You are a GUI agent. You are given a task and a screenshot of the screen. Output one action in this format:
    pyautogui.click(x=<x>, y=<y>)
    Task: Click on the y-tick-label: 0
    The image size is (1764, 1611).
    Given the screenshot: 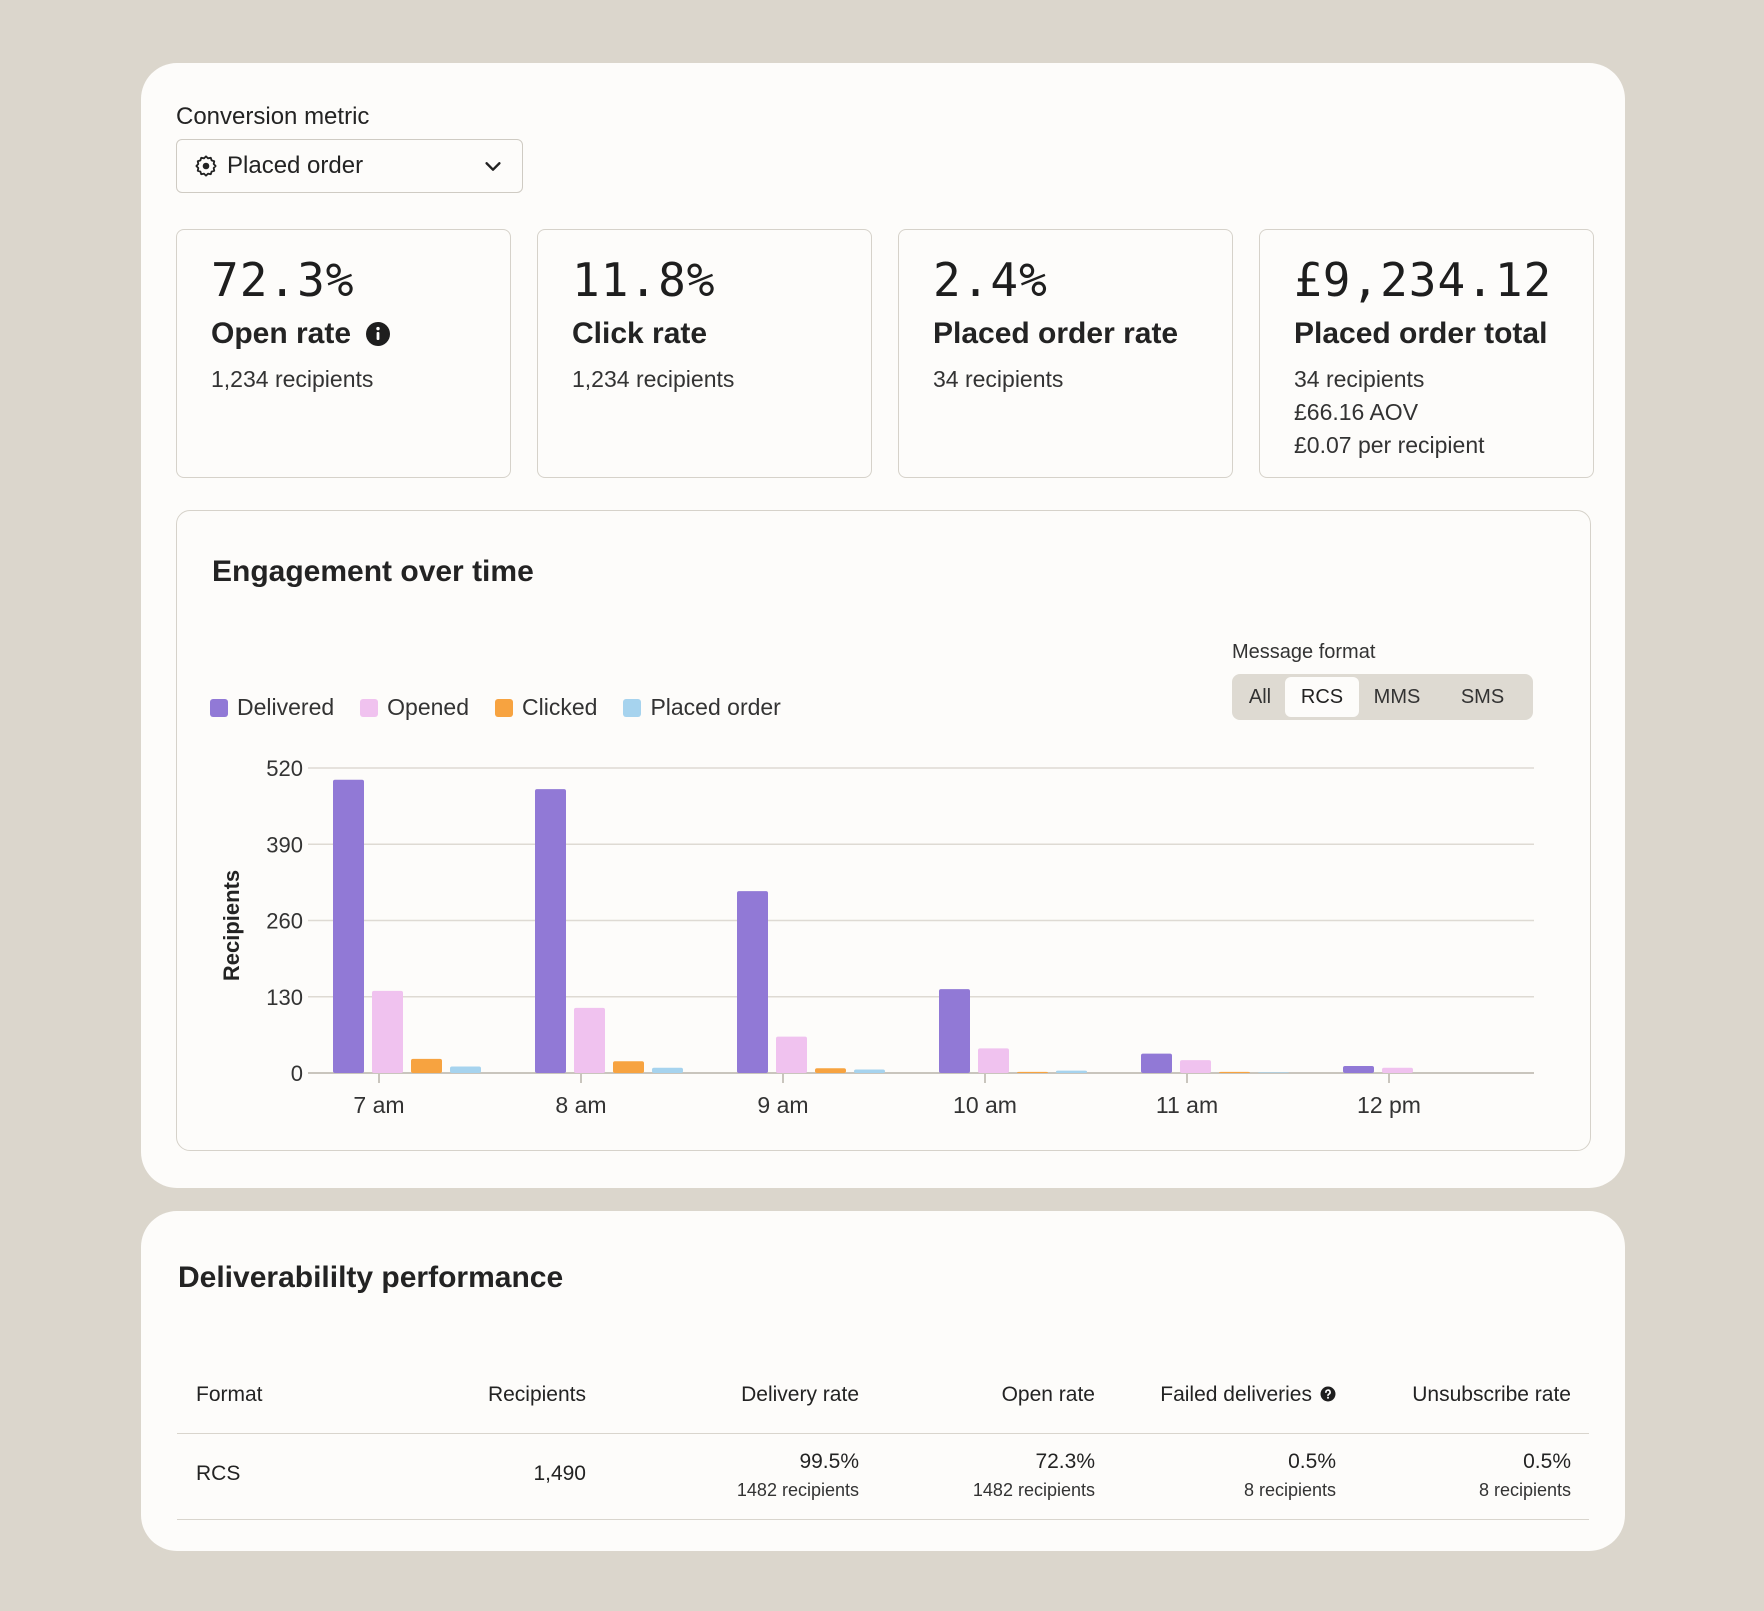 What is the action you would take?
    pyautogui.click(x=297, y=1073)
    